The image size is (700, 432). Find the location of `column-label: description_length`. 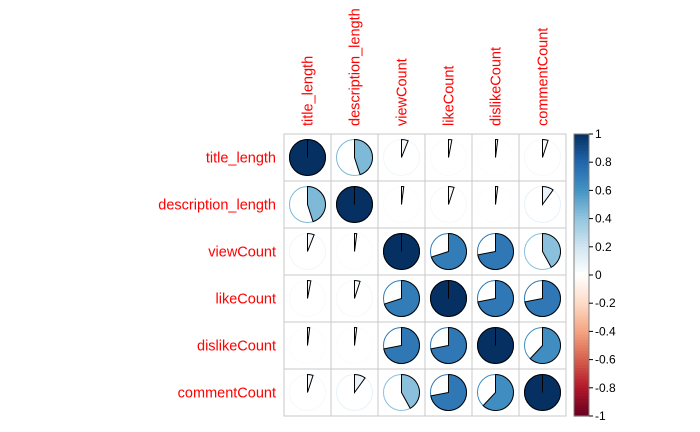

column-label: description_length is located at coordinates (356, 67).